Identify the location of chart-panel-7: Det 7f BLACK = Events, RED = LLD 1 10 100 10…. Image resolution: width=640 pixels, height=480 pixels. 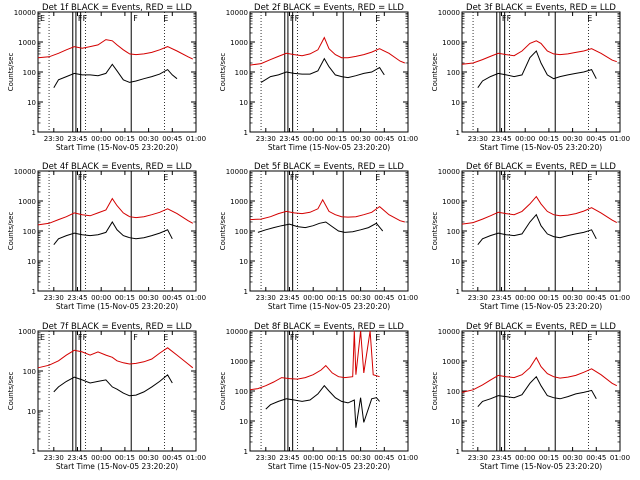
(106, 396).